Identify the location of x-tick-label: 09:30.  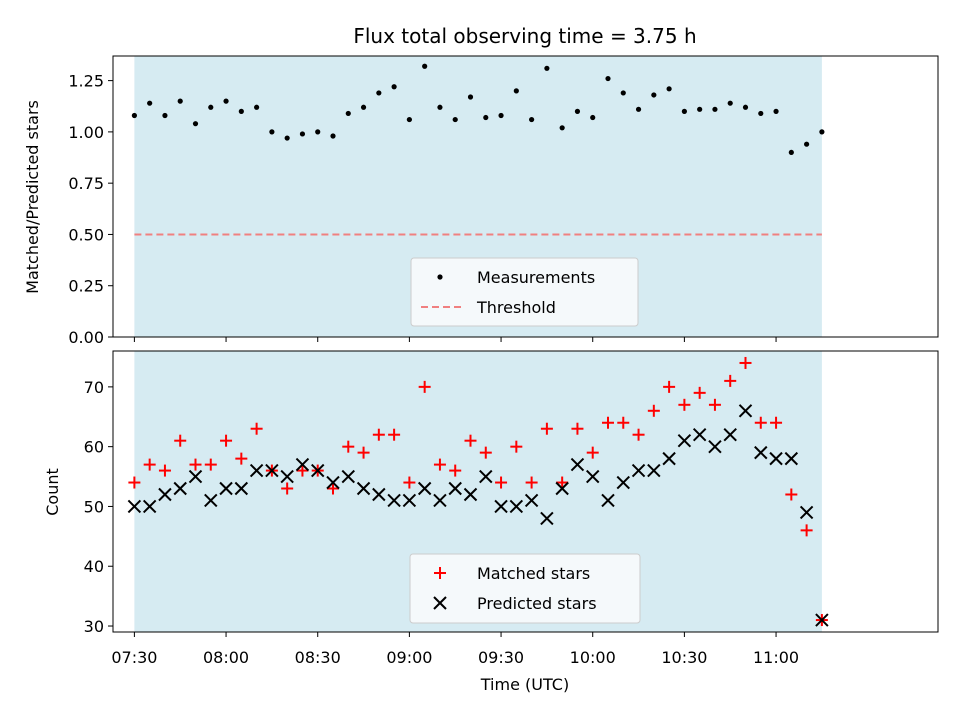
(501, 657).